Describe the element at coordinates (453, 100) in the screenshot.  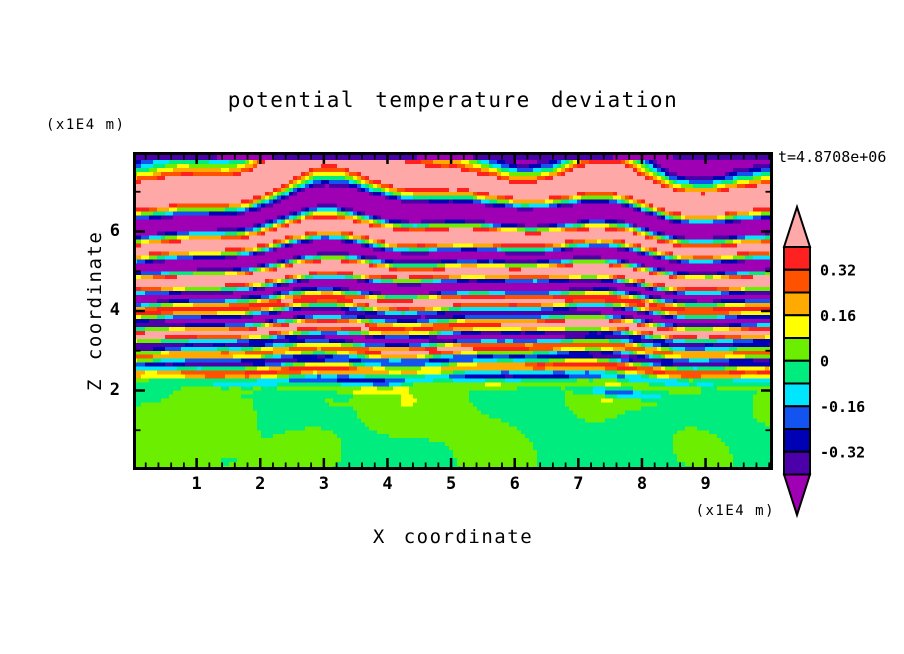
I see `chart-title: potential temperature deviation` at that location.